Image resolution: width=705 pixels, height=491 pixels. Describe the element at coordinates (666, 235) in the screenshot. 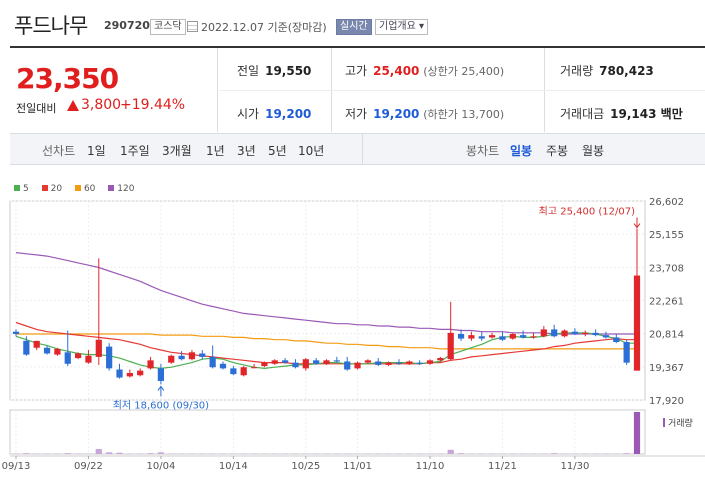

I see `y-tick-label: 25,155` at that location.